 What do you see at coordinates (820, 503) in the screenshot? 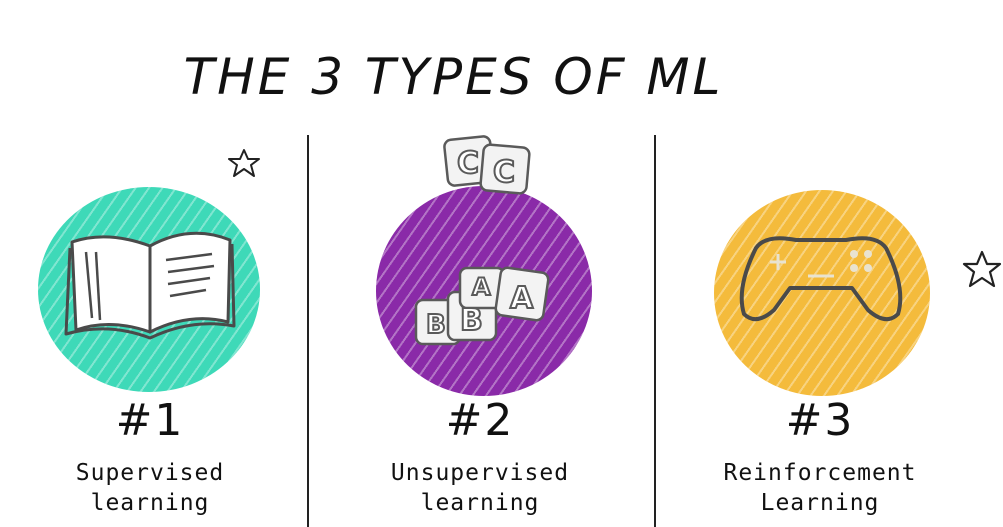
I see `type-label-reinforcement-line2: Learning` at bounding box center [820, 503].